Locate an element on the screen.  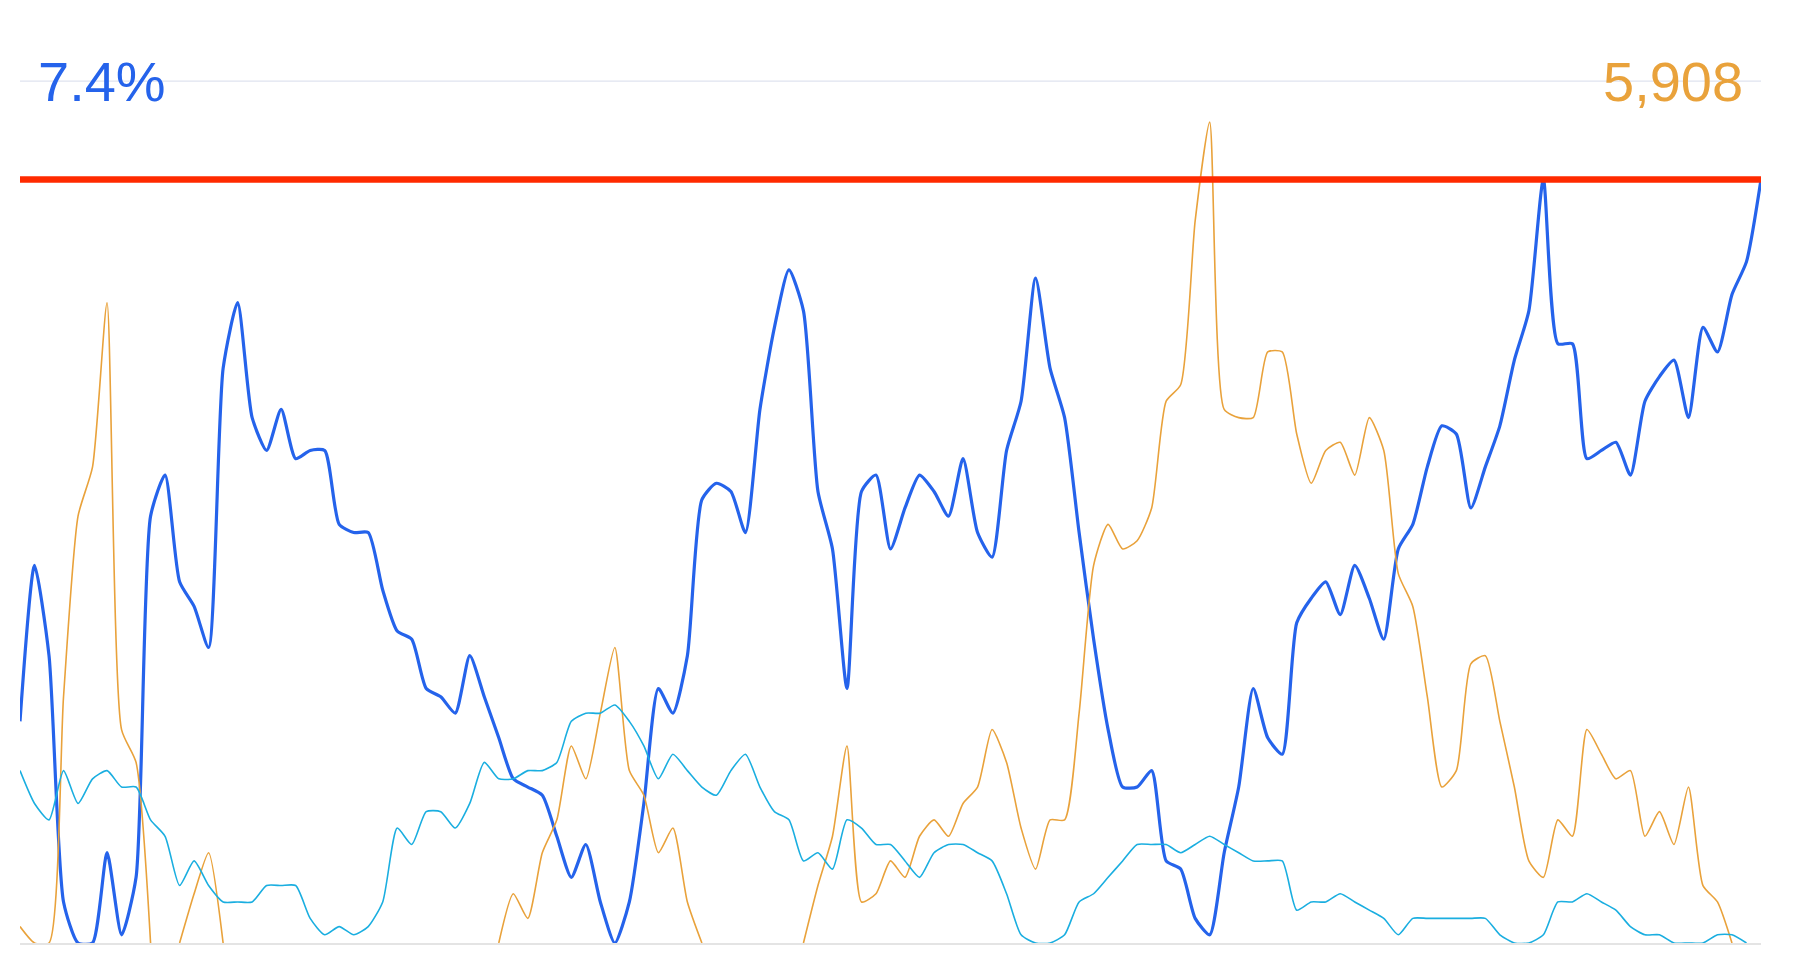
text: 5,908 is located at coordinates (1673, 81).